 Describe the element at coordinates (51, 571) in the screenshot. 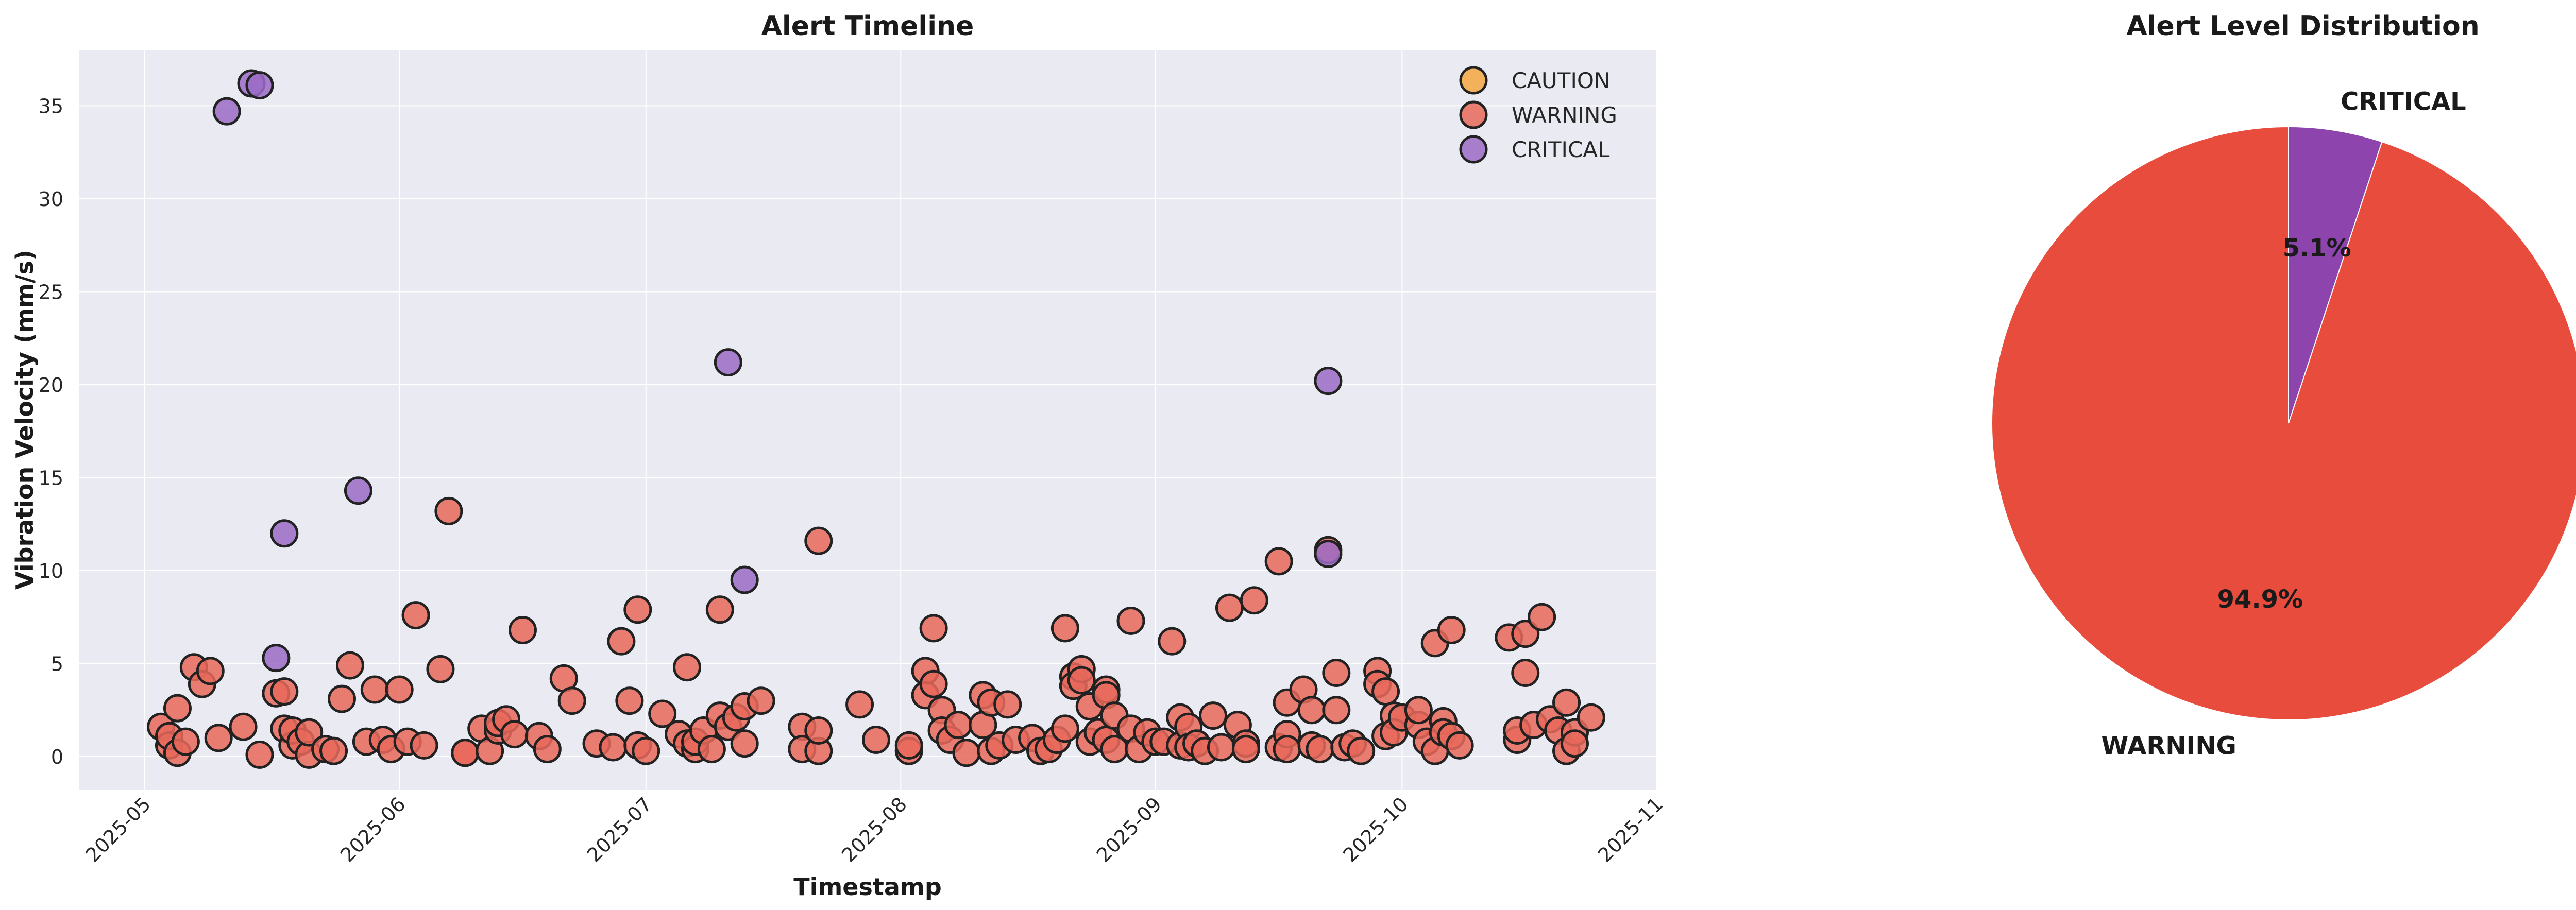

I see `y-tick-label: 10` at that location.